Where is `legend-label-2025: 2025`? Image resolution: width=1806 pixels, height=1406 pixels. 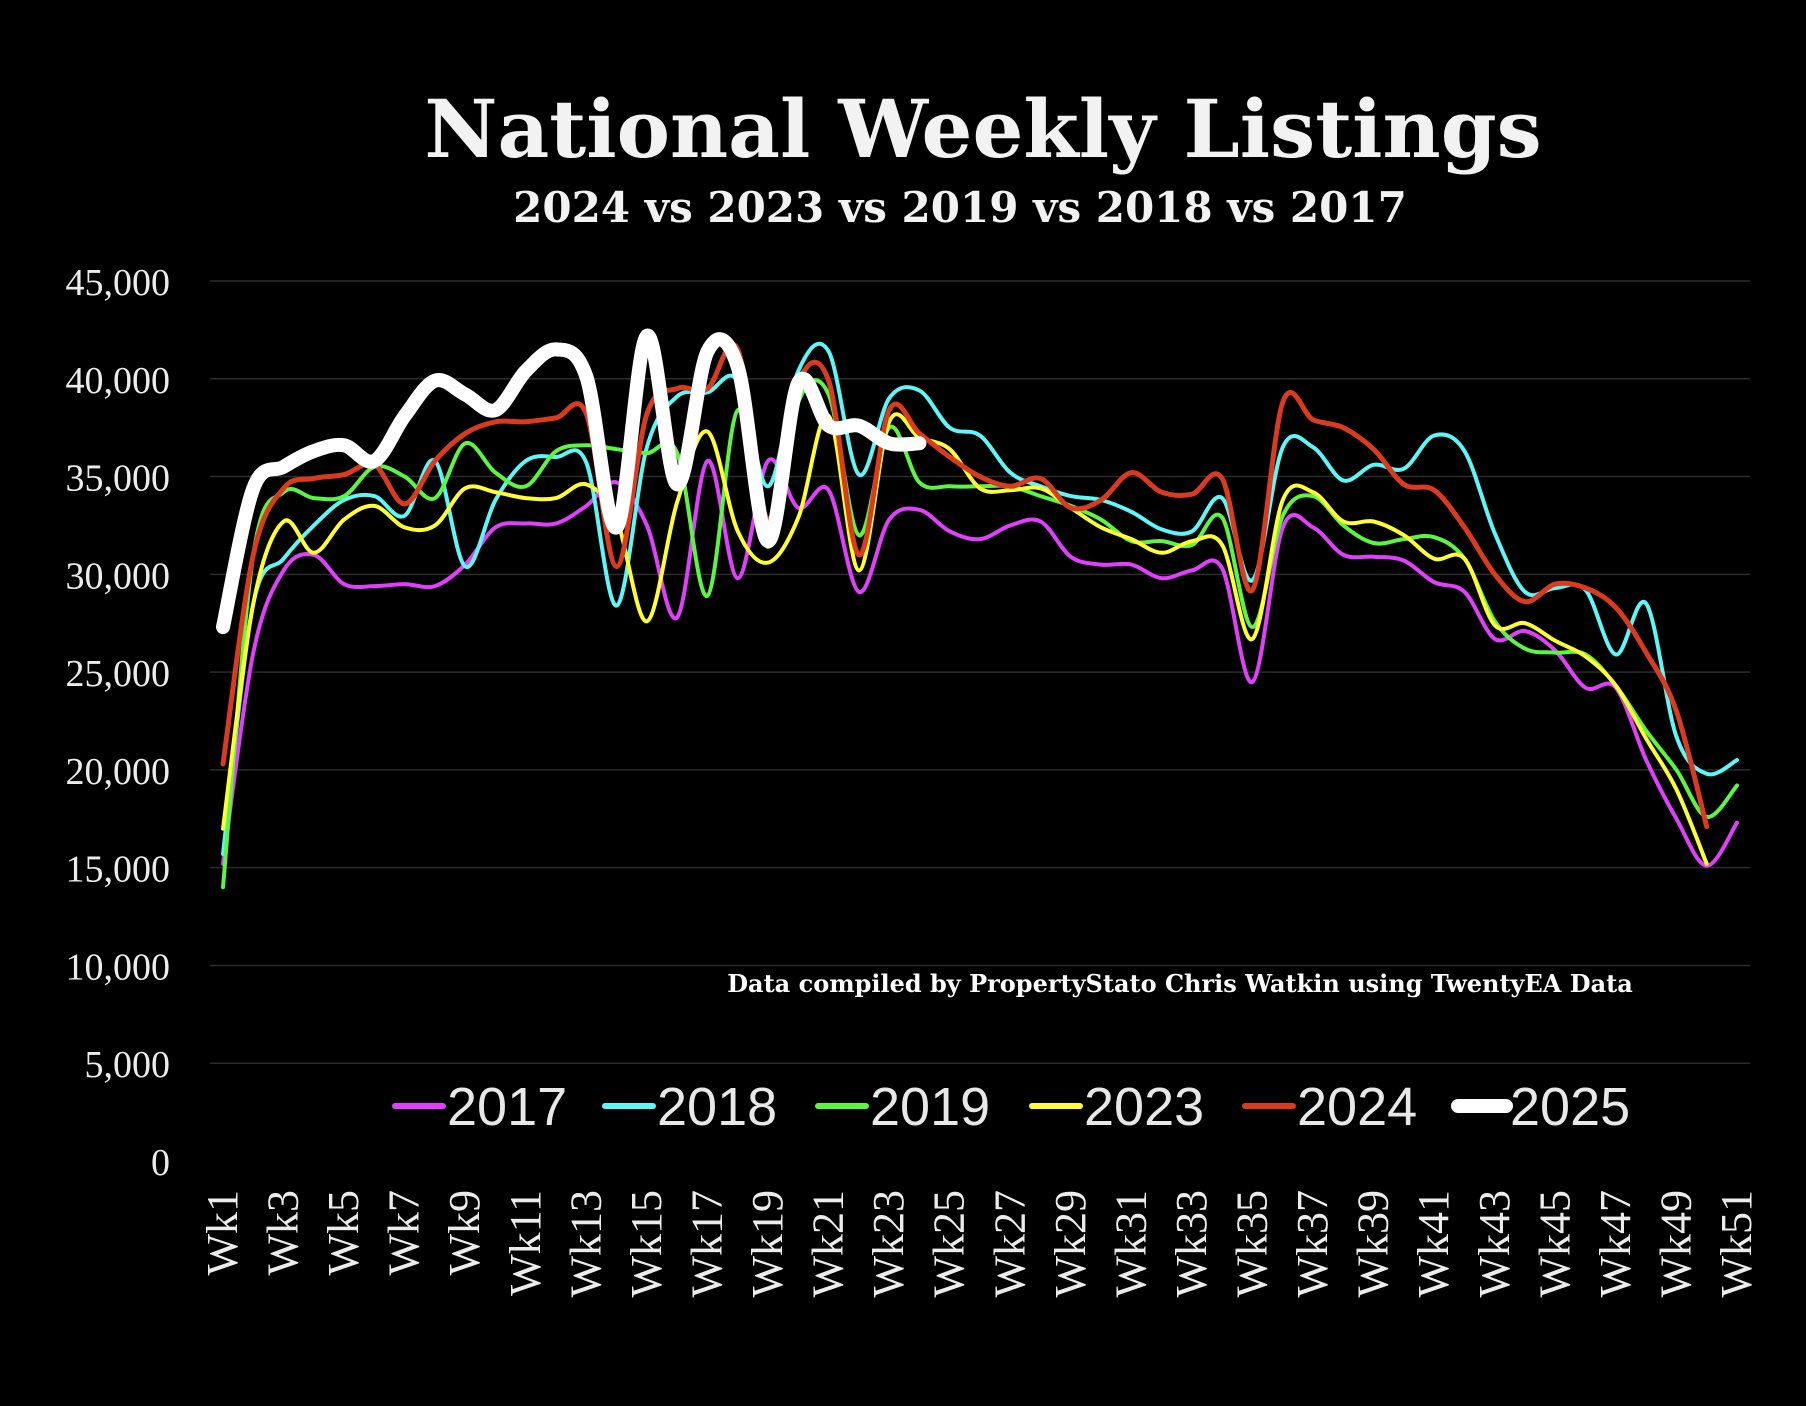
legend-label-2025: 2025 is located at coordinates (1570, 1107).